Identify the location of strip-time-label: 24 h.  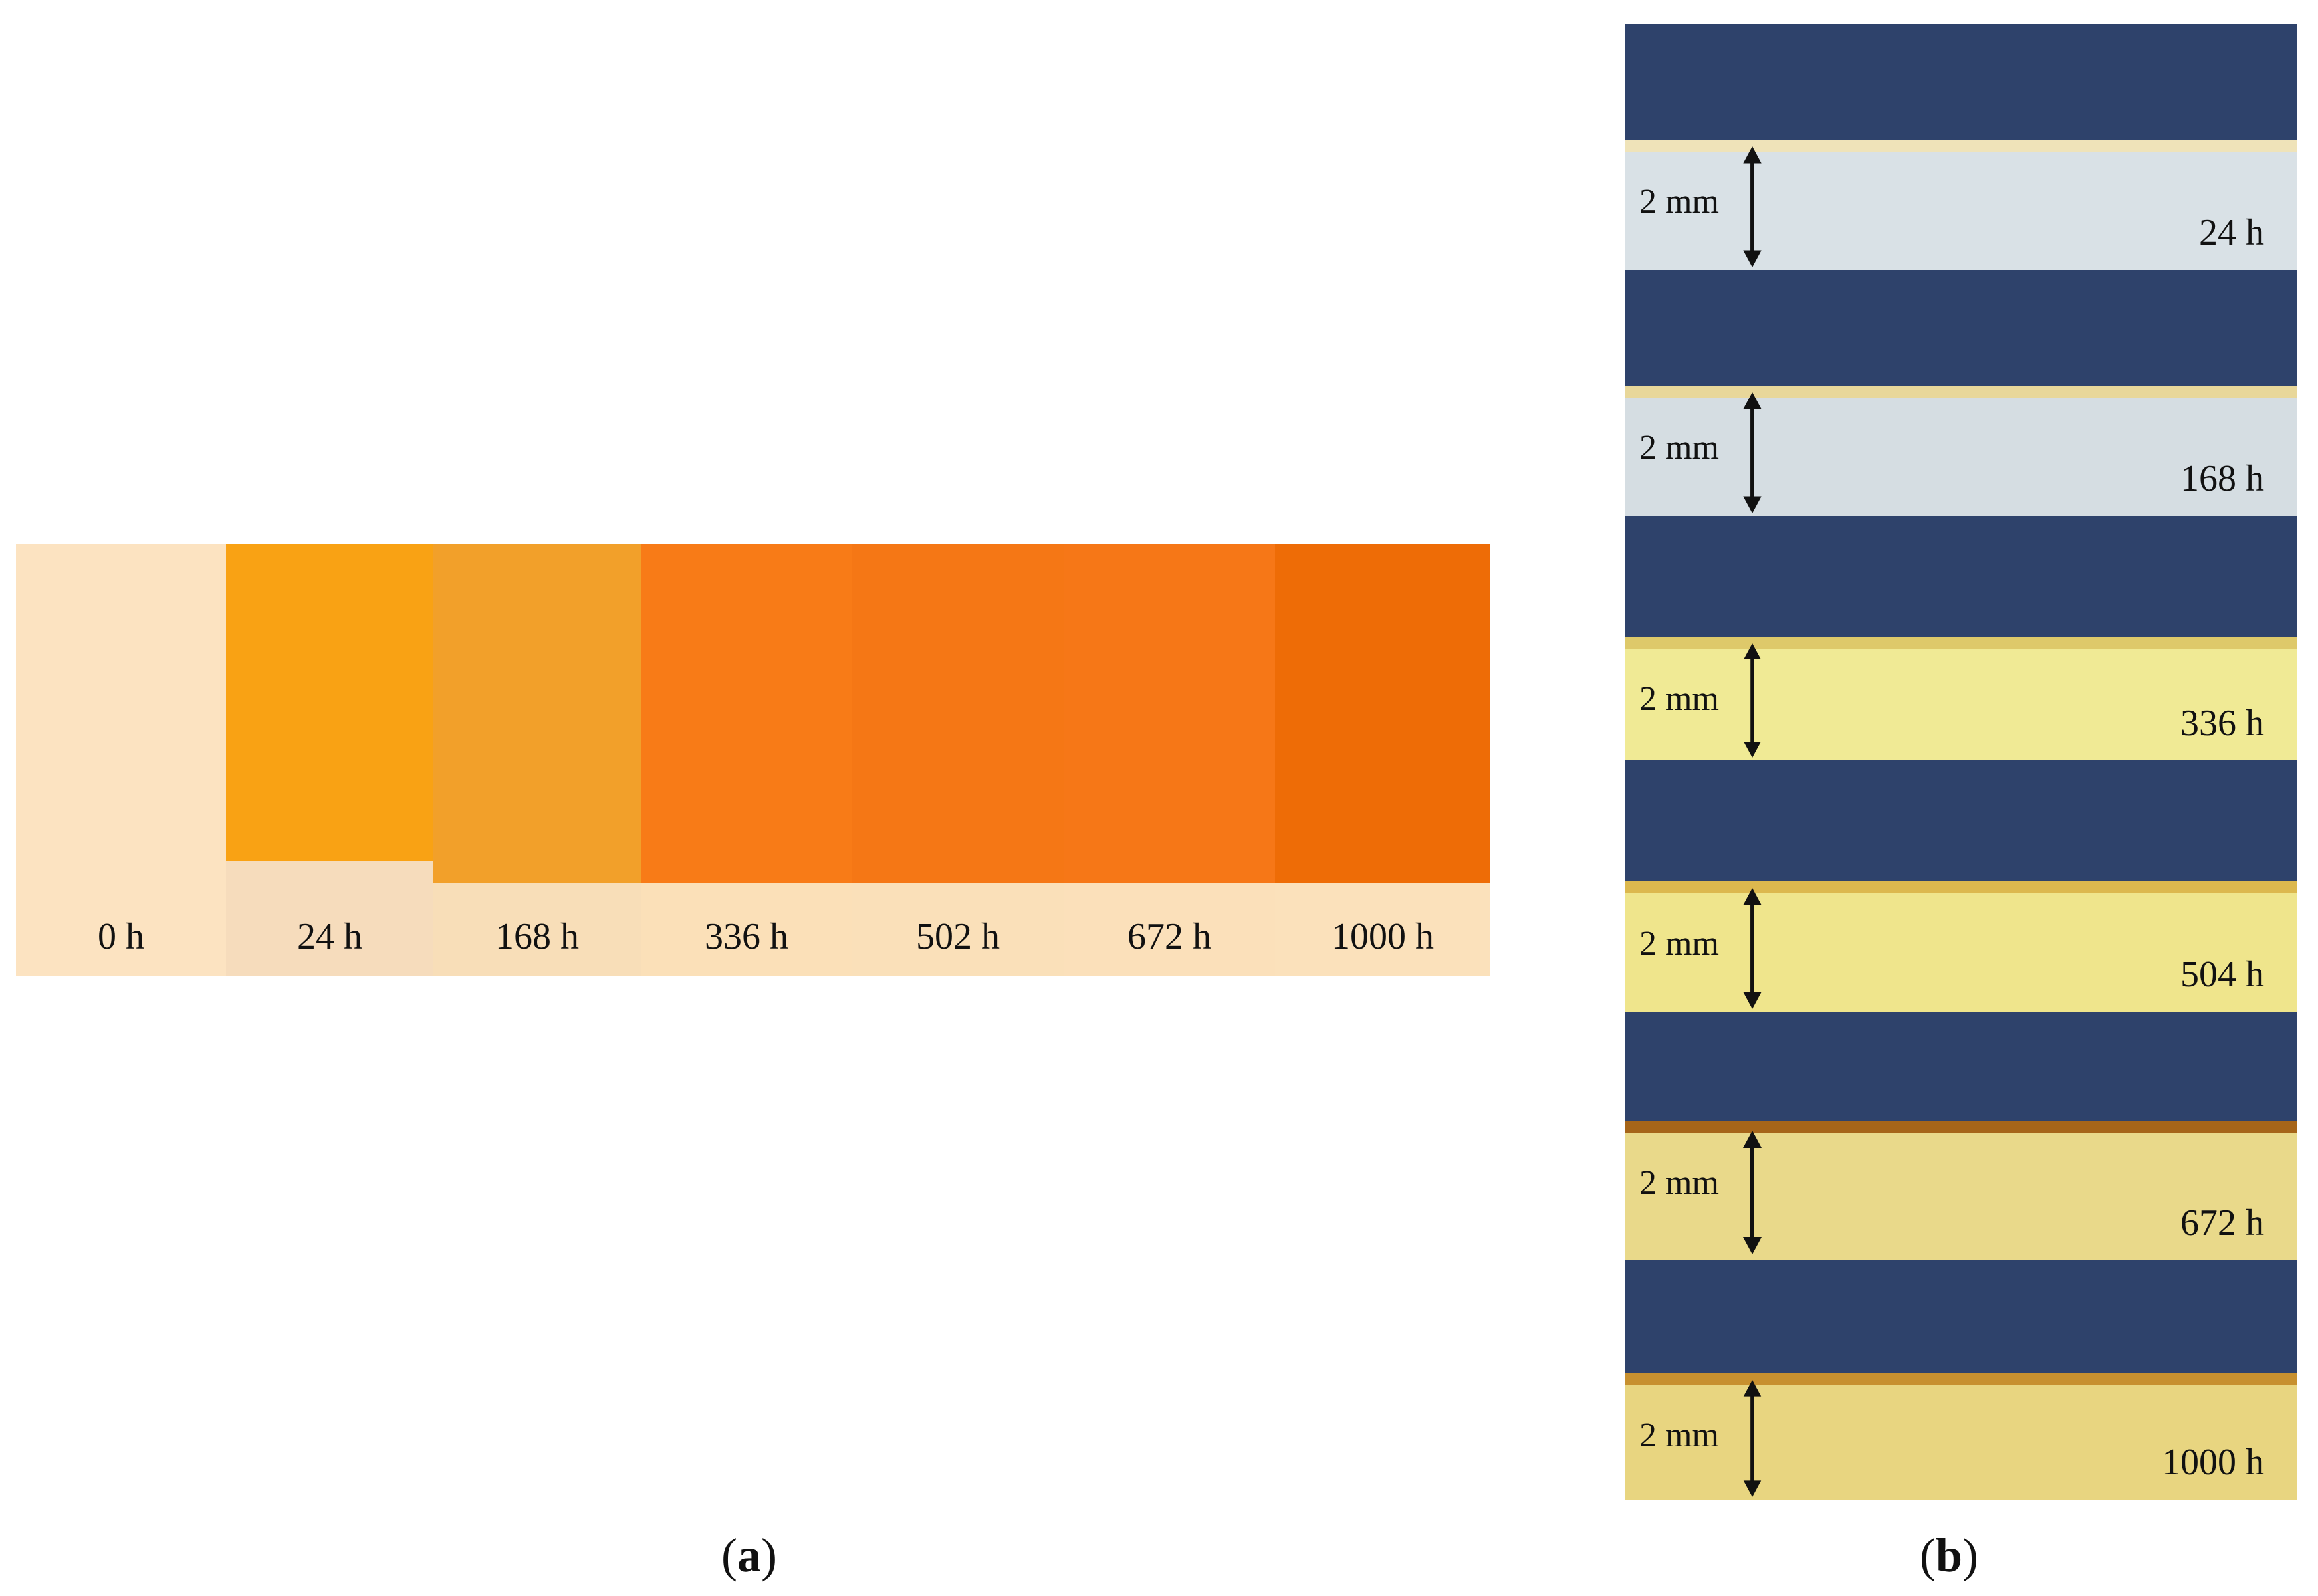
(2231, 232).